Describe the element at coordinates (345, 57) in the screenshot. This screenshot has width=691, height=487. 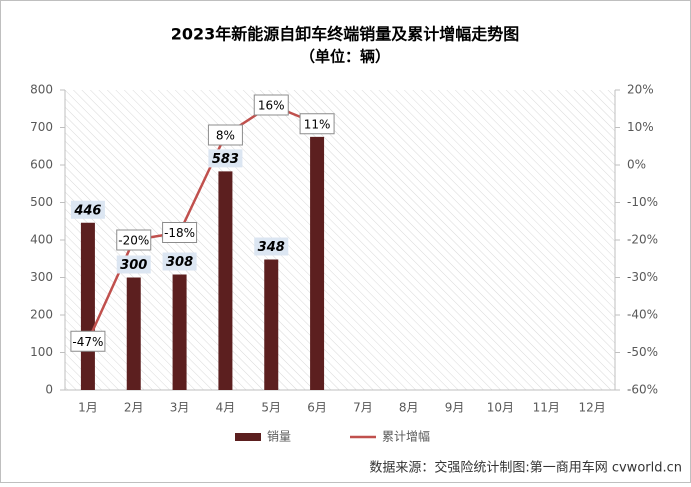
I see `chart-subtitle: （单位：辆）` at that location.